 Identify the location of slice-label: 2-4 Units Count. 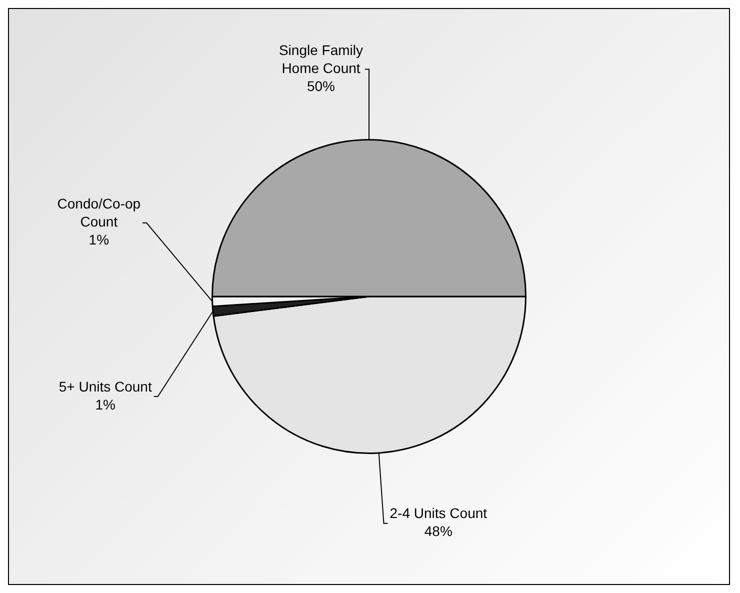
(439, 513).